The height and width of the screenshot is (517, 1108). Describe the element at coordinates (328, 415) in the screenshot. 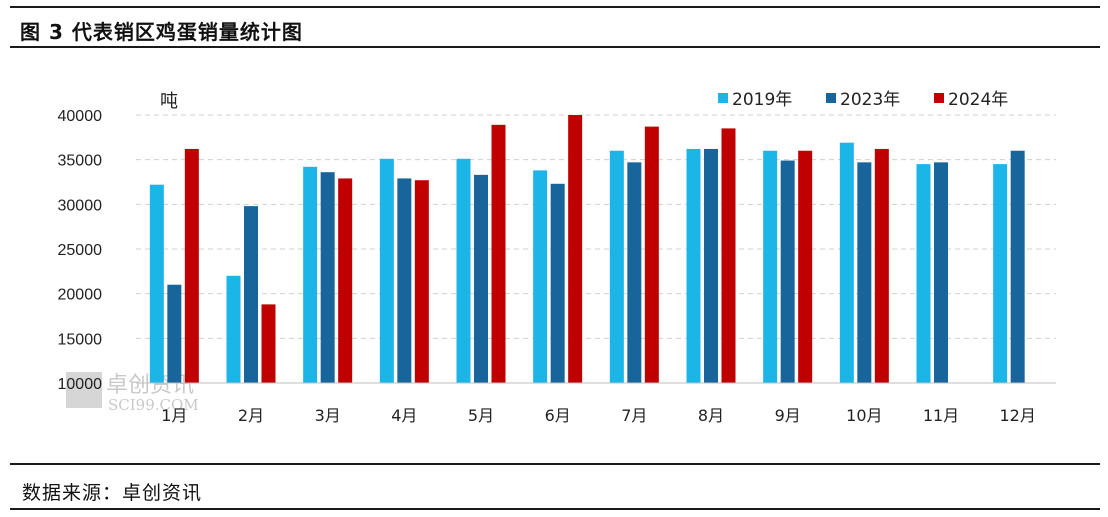

I see `x-tick-label: 3月` at that location.